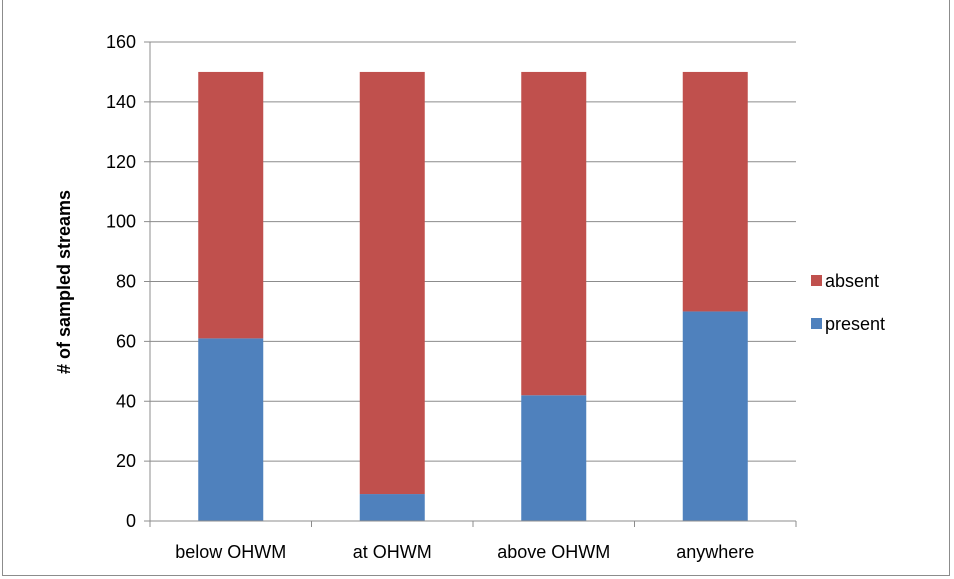  Describe the element at coordinates (121, 42) in the screenshot. I see `y-tick-label: 160` at that location.